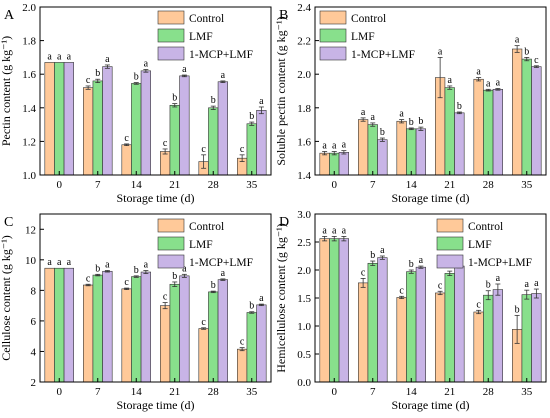  Describe the element at coordinates (283, 15) in the screenshot. I see `panel-letter: B` at that location.